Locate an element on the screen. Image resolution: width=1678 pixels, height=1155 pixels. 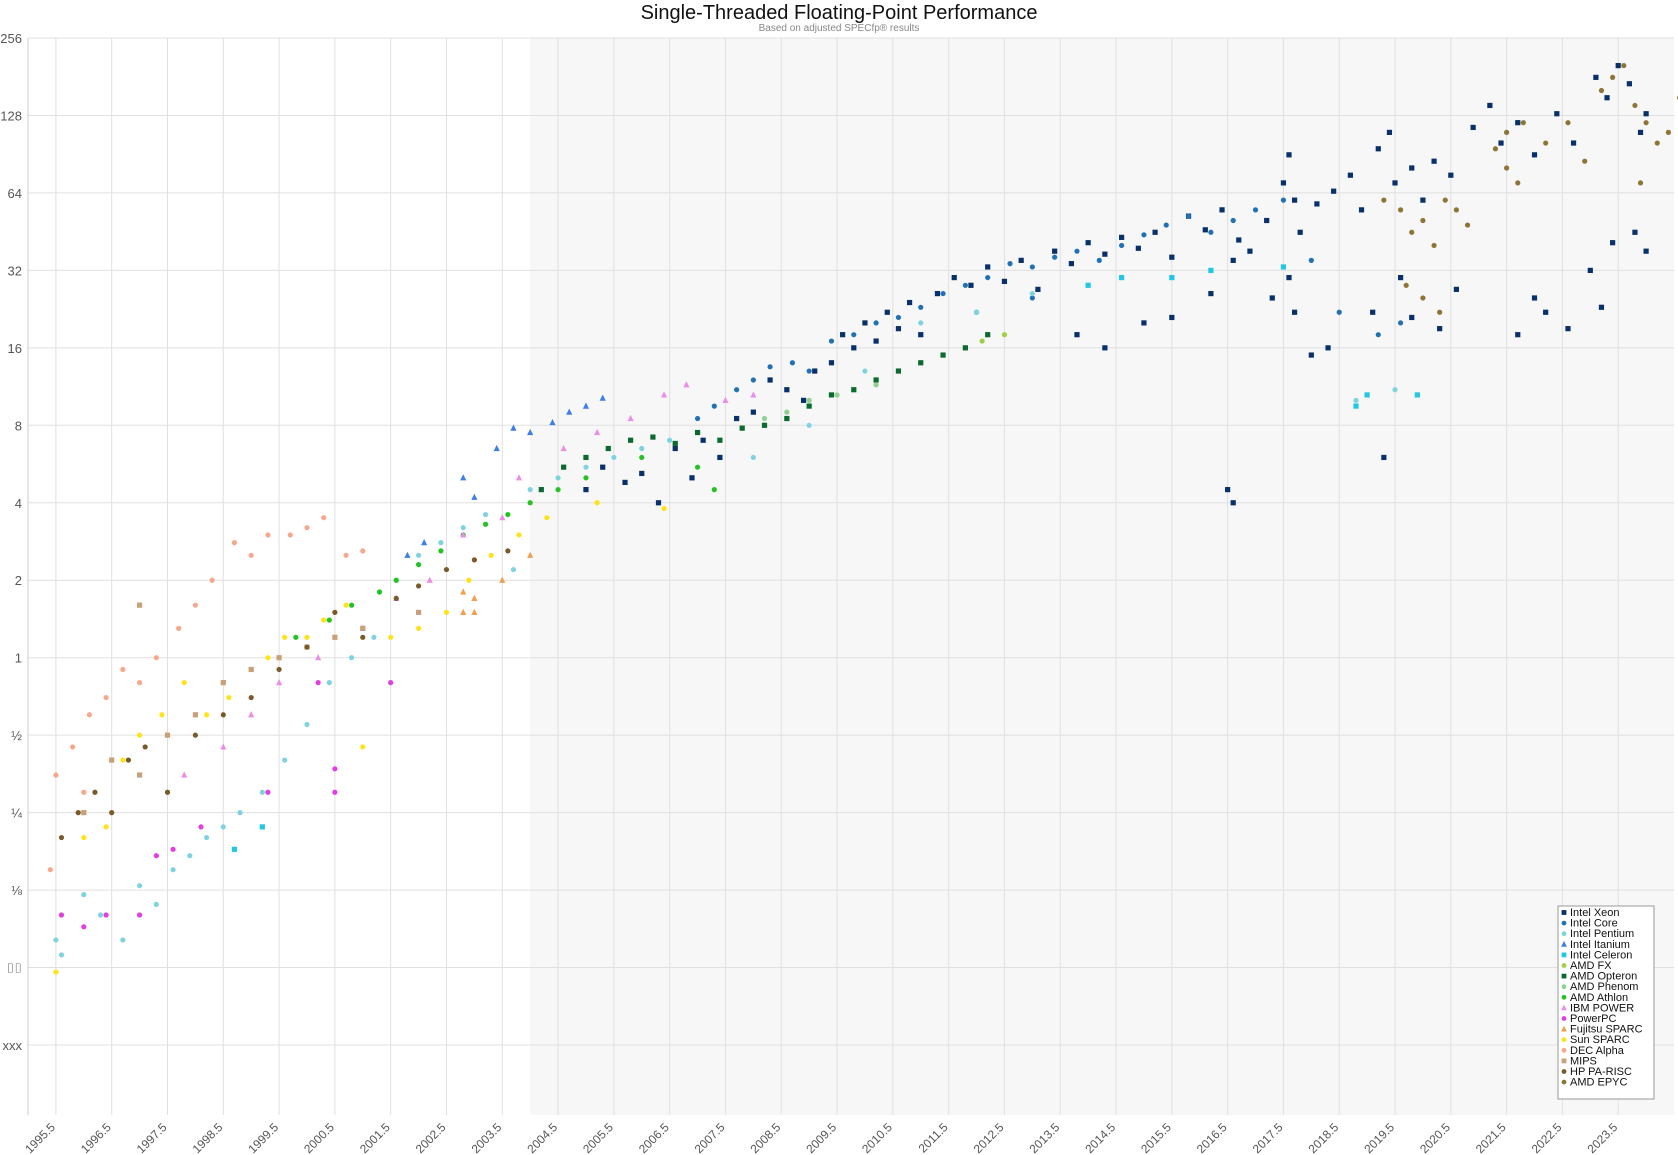
legend-label: IBM POWER is located at coordinates (1602, 1008).